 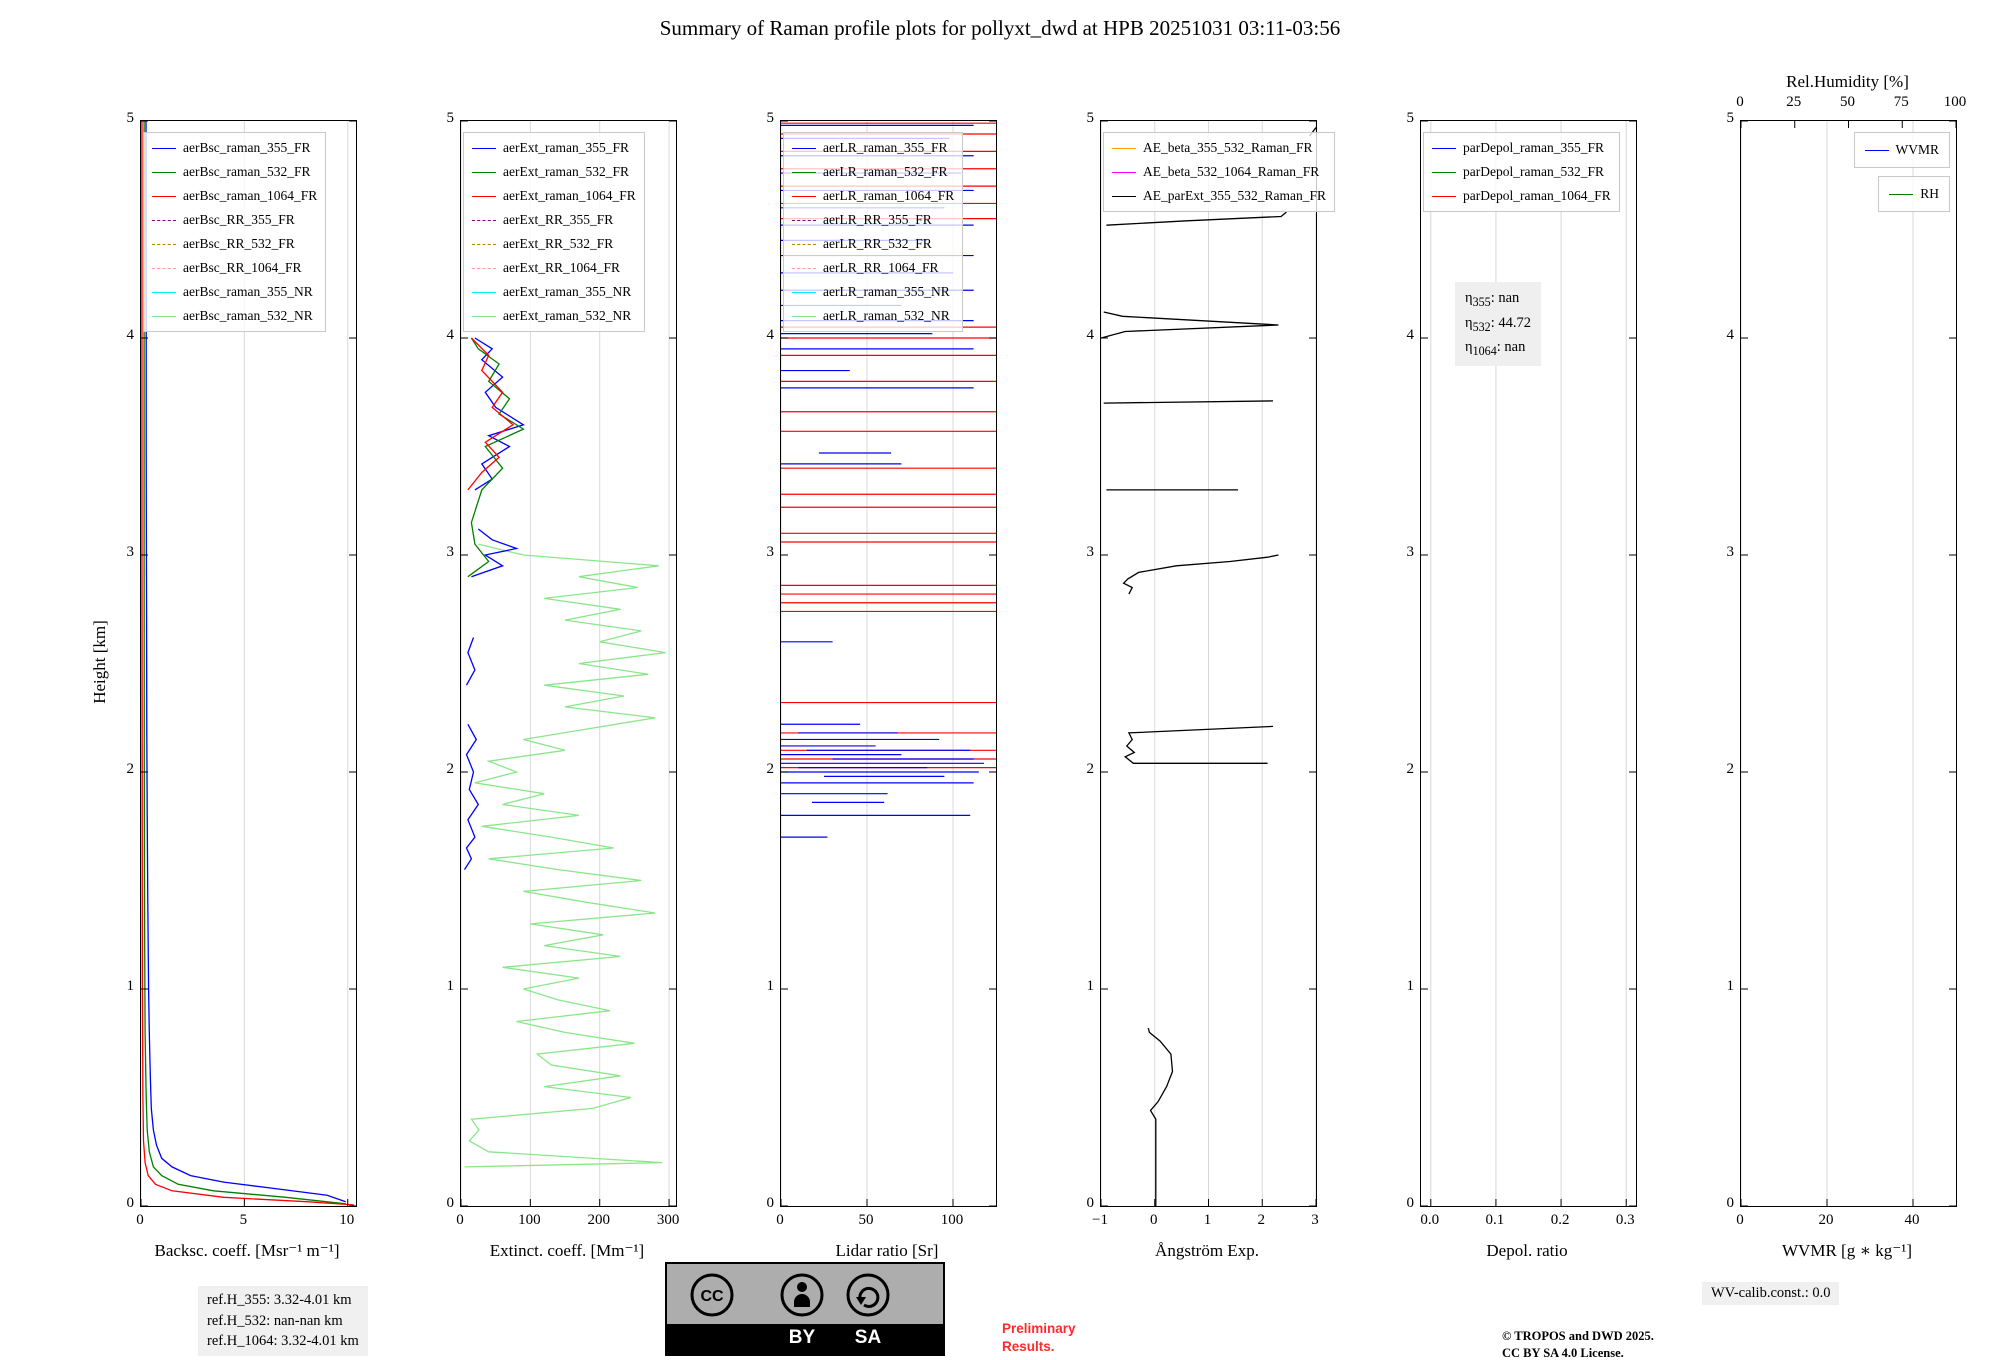 I want to click on legend-entry: aerBsc_raman_1064_FR, so click(x=234, y=196).